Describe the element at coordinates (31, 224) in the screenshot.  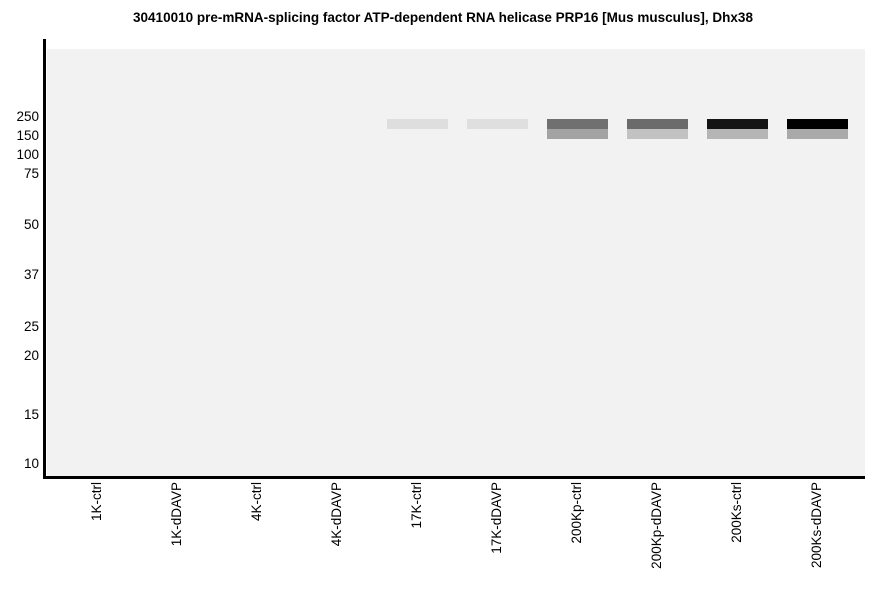
I see `mw-tick-label-50: 50` at that location.